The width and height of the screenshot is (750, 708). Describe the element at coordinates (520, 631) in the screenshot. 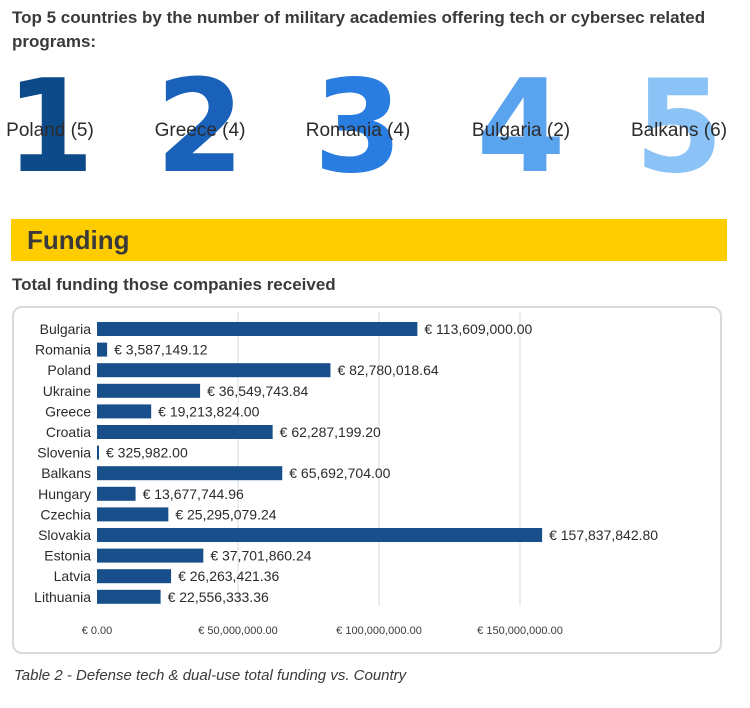

I see `x-tick-label: € 150,000,000.00` at that location.